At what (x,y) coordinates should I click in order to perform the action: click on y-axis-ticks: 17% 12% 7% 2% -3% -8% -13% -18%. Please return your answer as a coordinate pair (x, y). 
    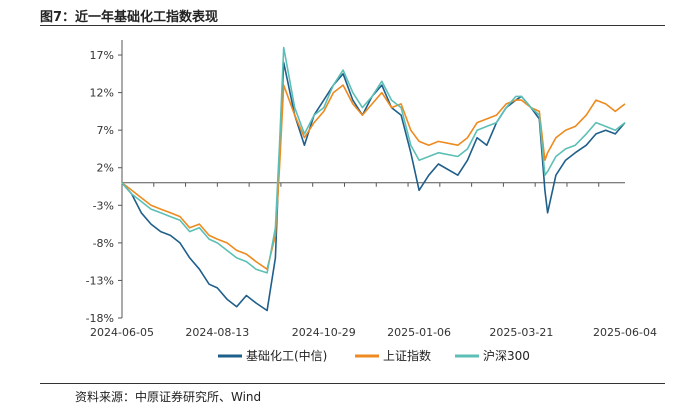
    Looking at the image, I should click on (104, 187).